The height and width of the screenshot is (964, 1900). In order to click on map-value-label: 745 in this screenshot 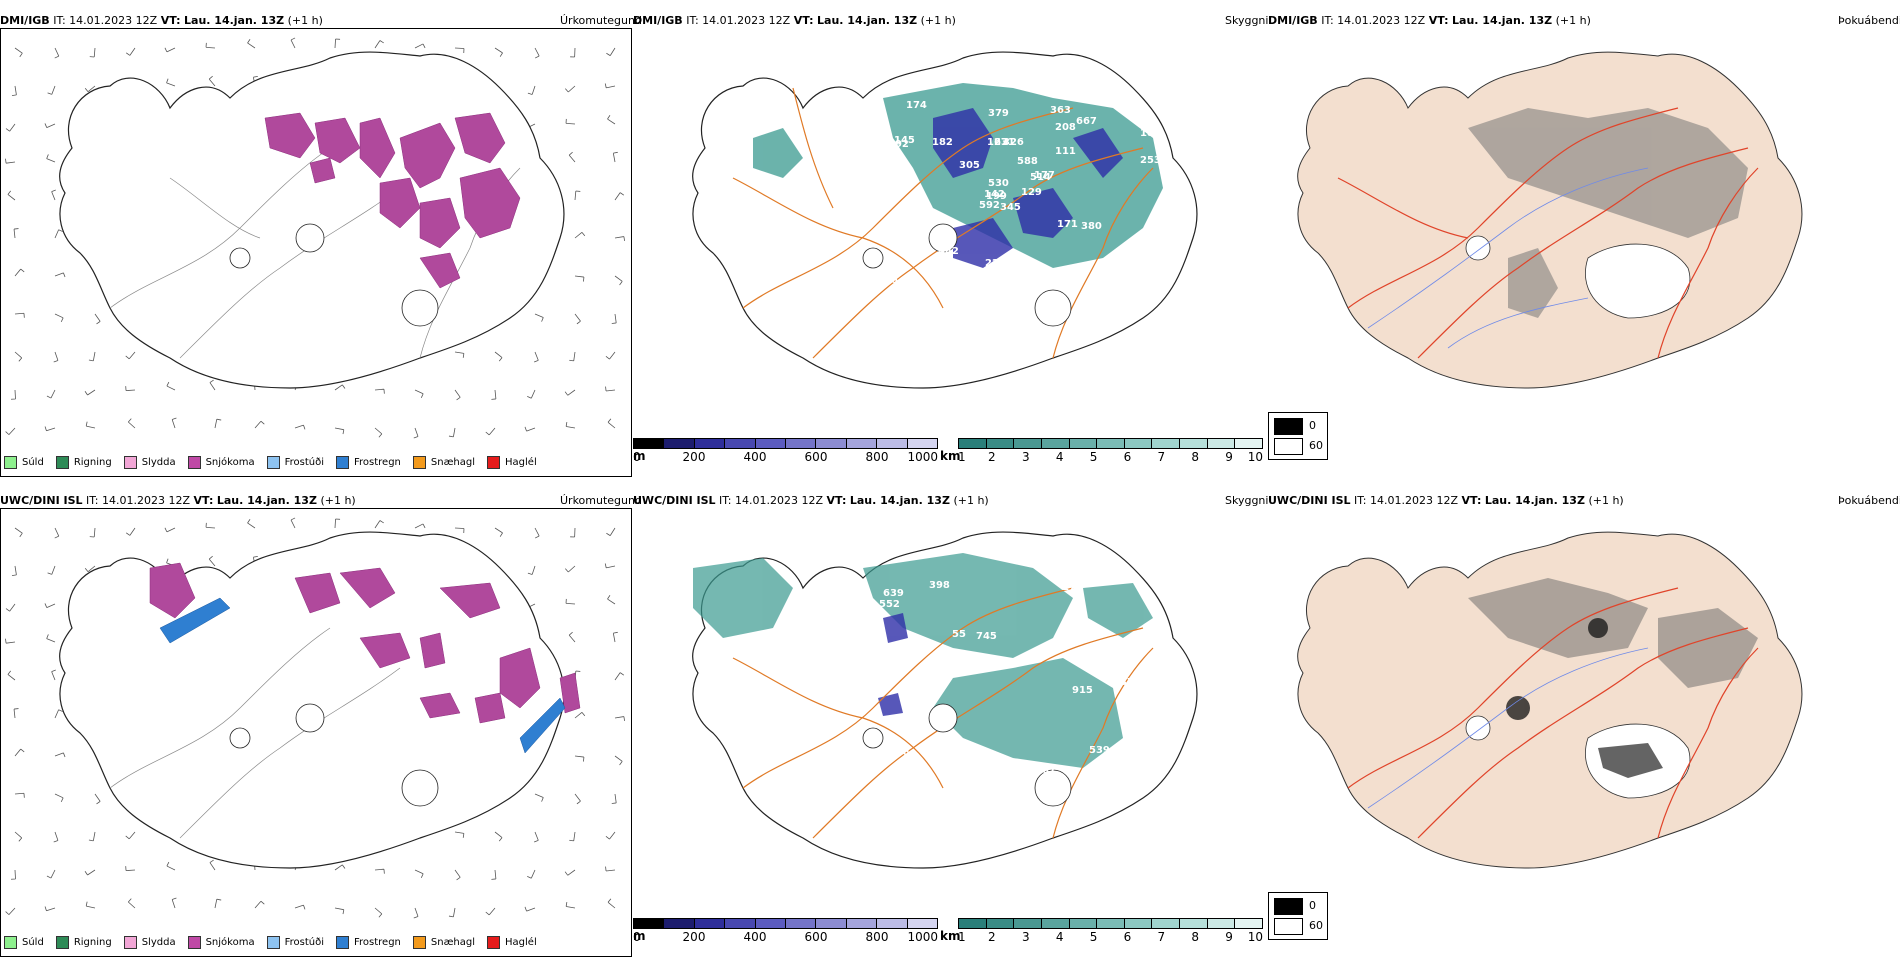, I will do `click(986, 636)`.